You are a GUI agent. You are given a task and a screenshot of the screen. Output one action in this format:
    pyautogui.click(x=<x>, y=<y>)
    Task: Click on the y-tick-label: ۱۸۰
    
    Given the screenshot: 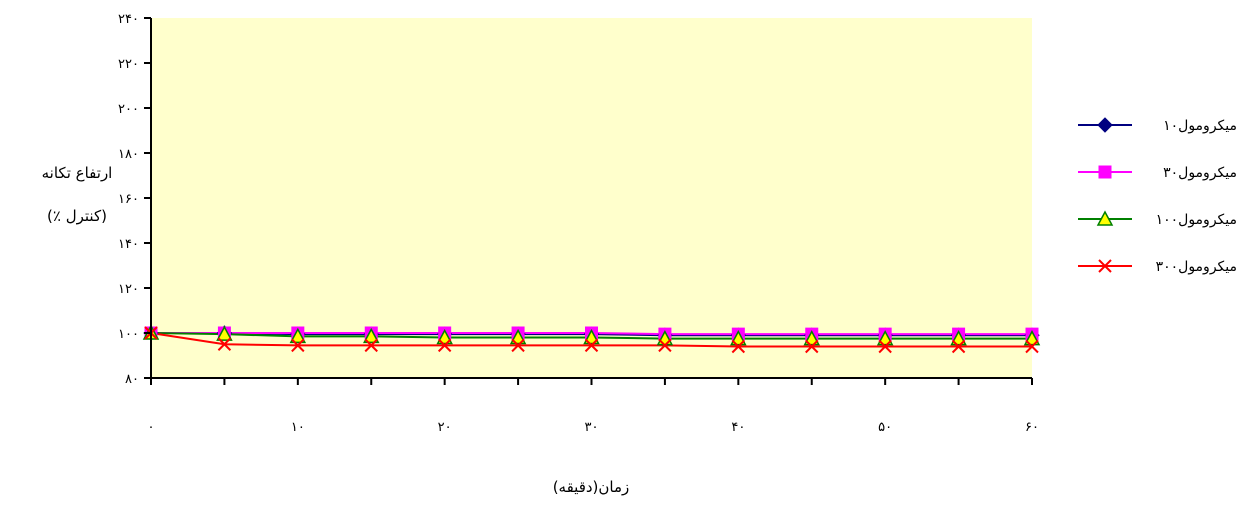 What is the action you would take?
    pyautogui.click(x=128, y=154)
    